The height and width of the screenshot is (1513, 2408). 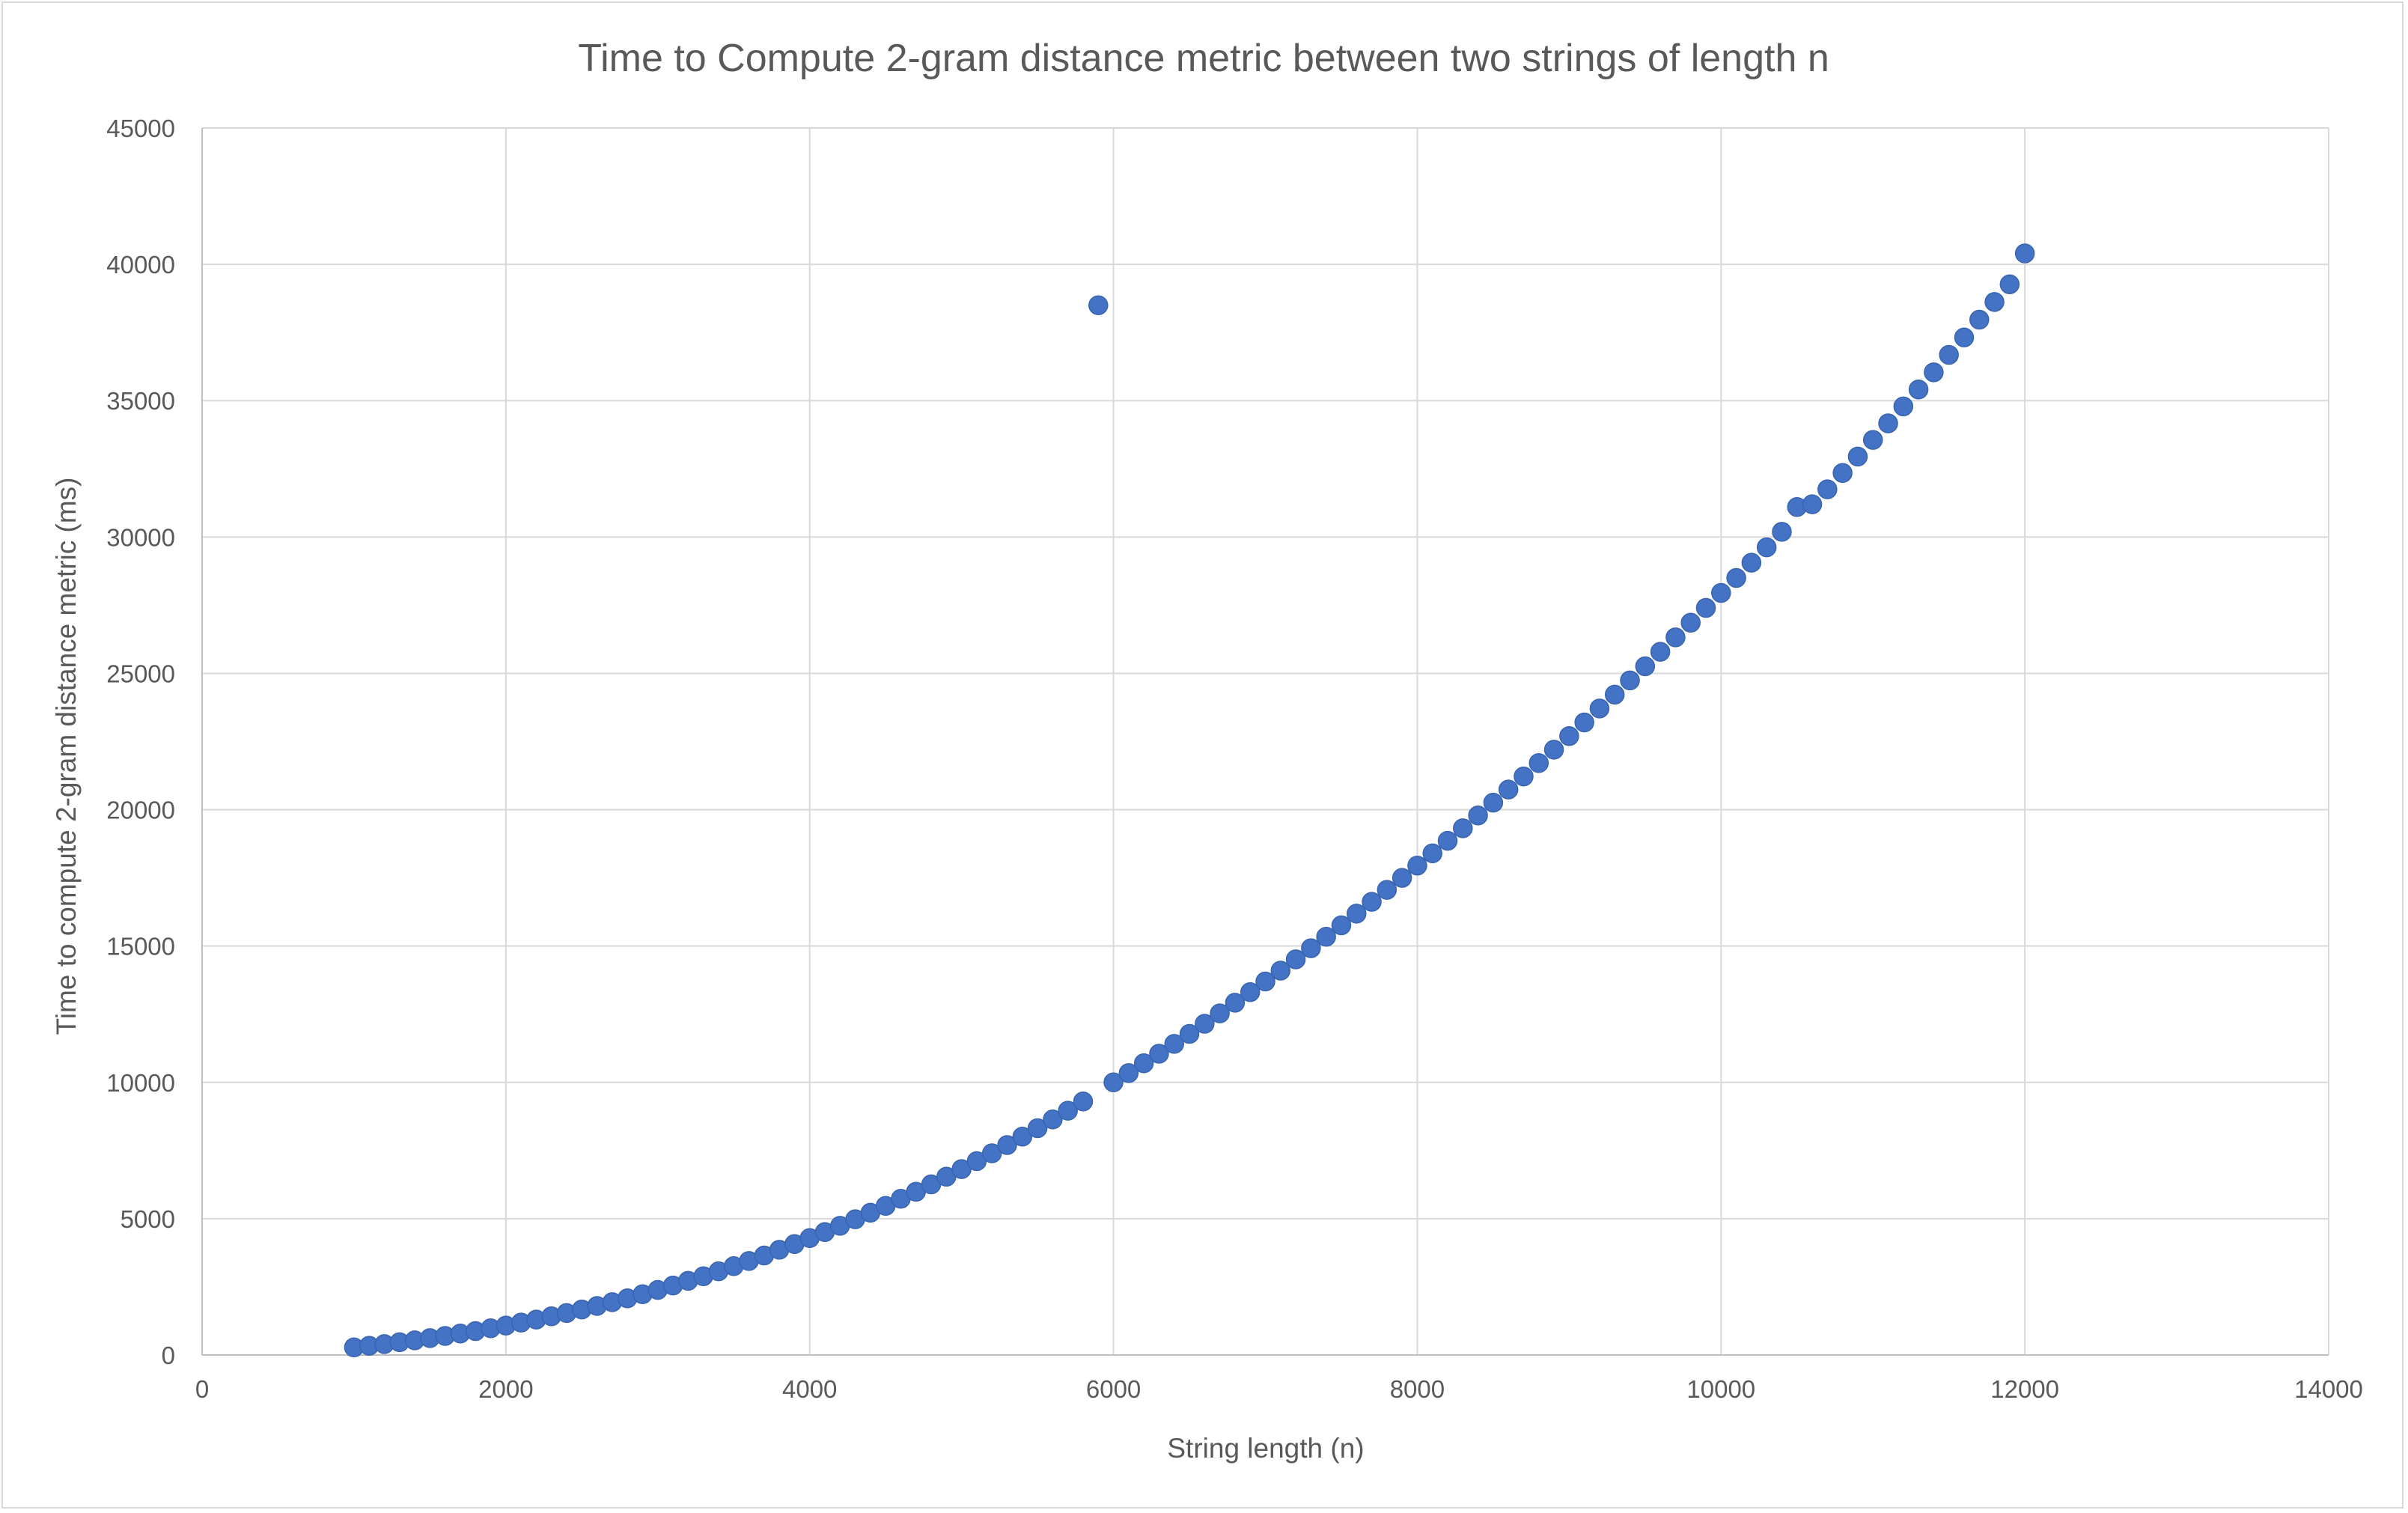 What do you see at coordinates (810, 1389) in the screenshot?
I see `x-tick-label: 4000` at bounding box center [810, 1389].